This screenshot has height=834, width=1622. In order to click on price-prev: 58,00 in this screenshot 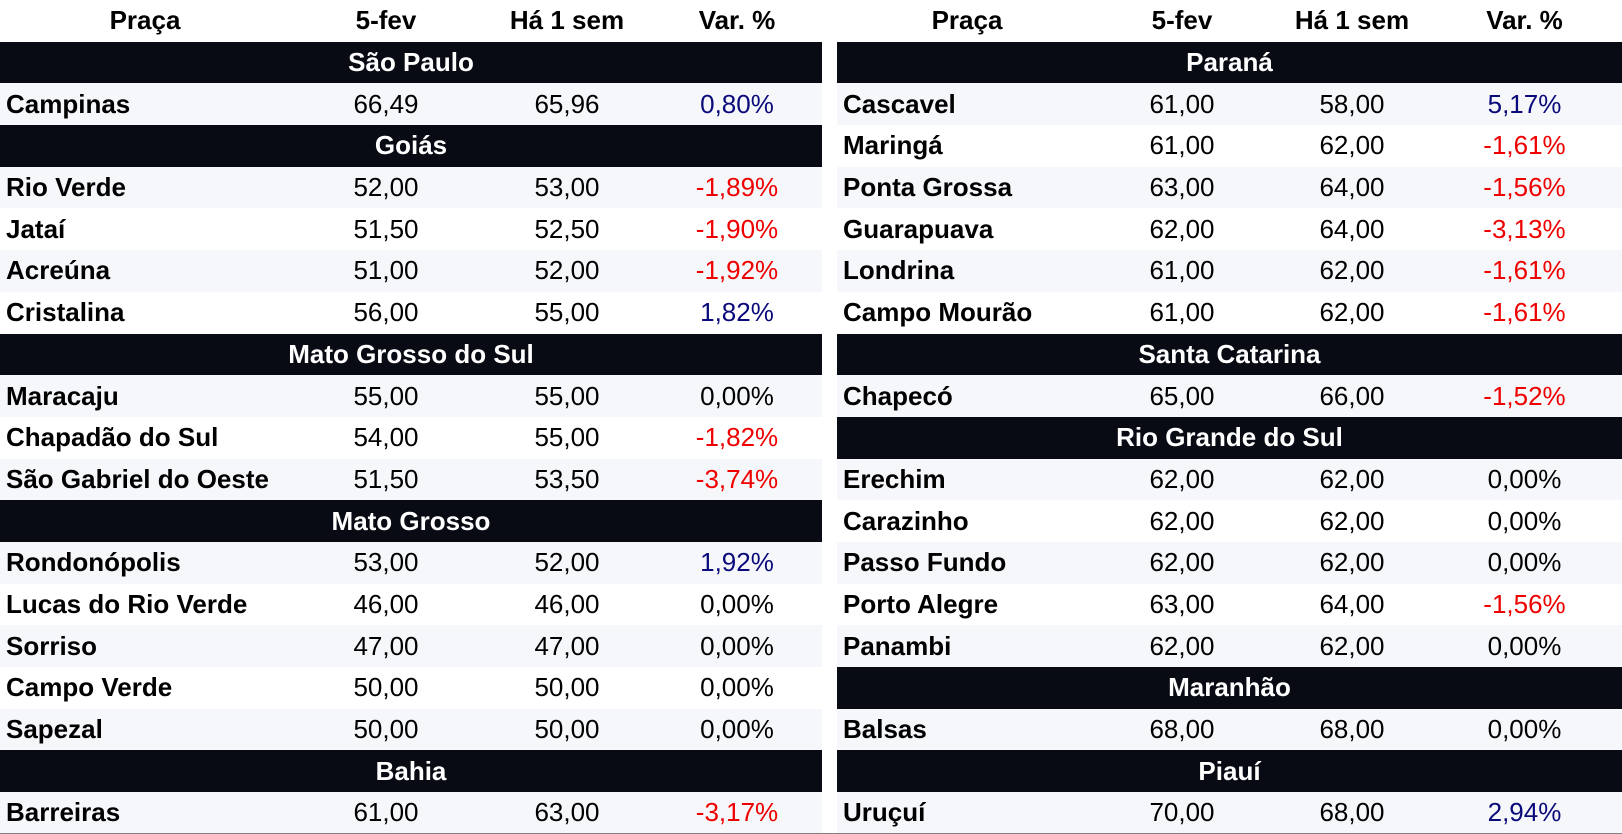, I will do `click(1352, 103)`.